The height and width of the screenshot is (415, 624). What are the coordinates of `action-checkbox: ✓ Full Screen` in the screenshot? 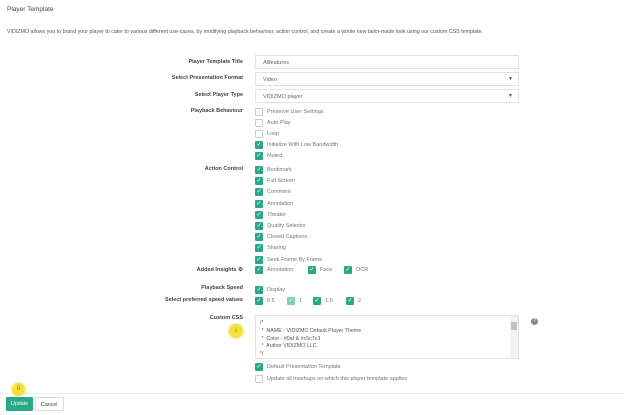 It's located at (275, 181).